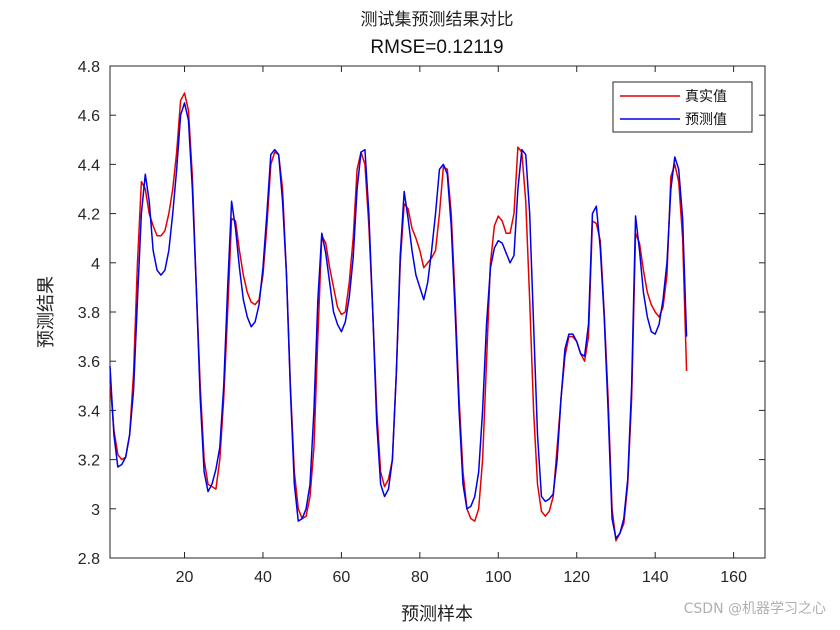 This screenshot has width=840, height=630. Describe the element at coordinates (436, 47) in the screenshot. I see `chart-subtitle: RMSE=0.12119` at that location.